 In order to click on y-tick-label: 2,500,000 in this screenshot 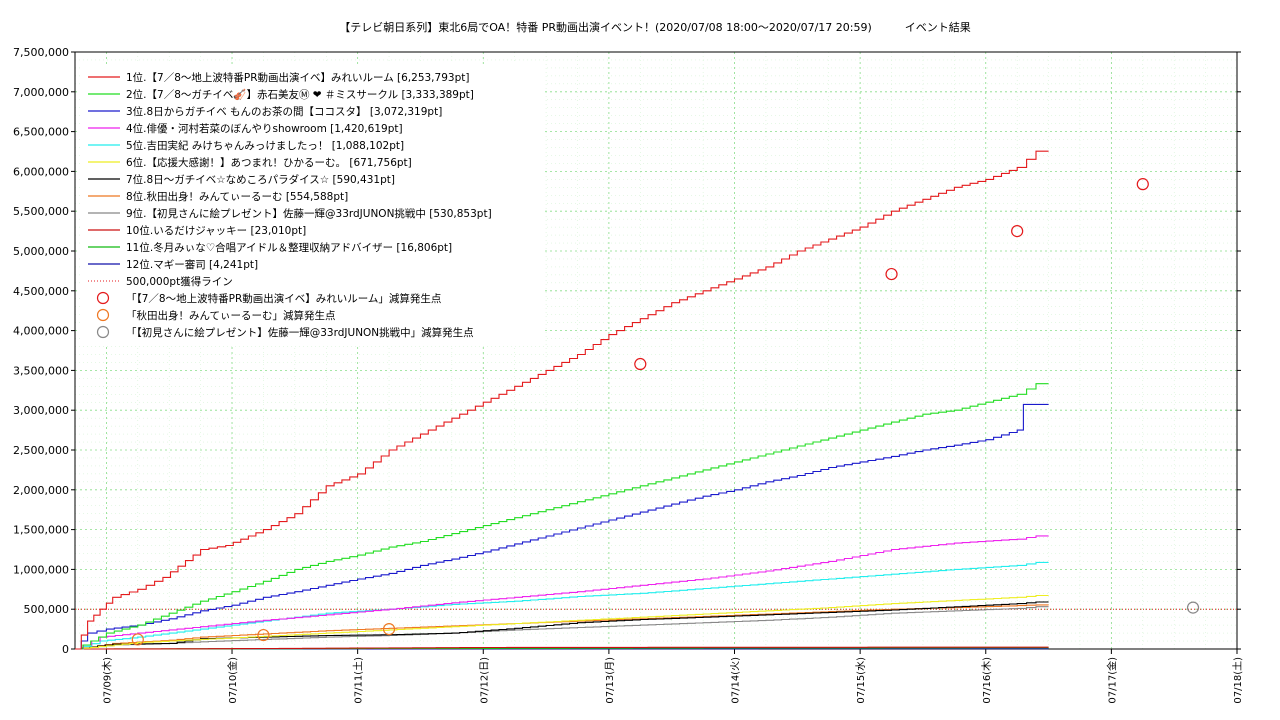, I will do `click(41, 450)`.